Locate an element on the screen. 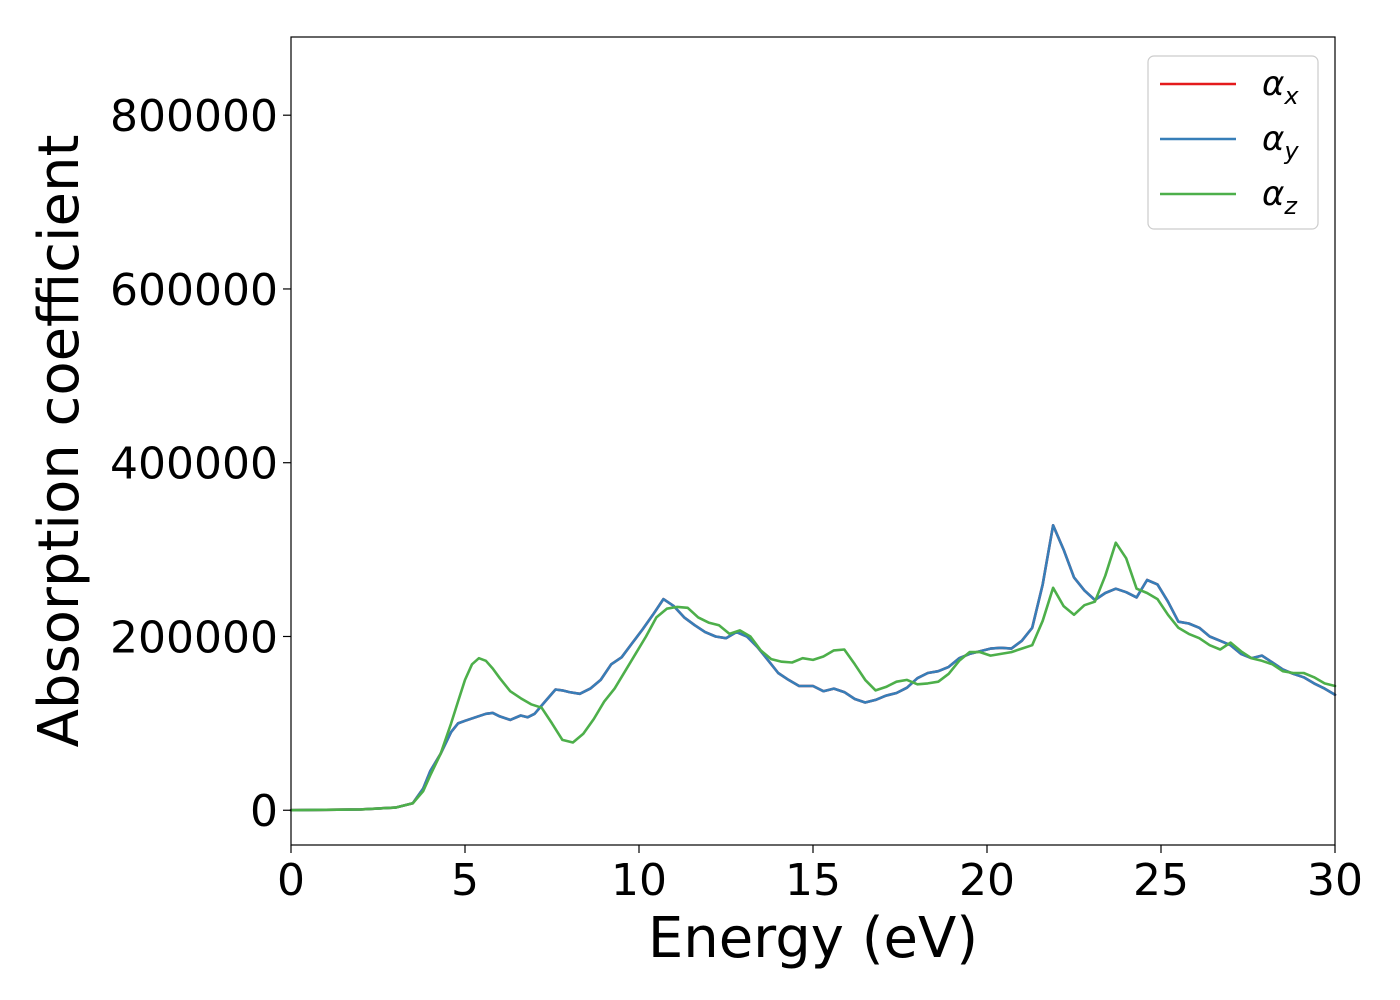 This screenshot has height=1000, width=1400. x-tick-label: 15 is located at coordinates (813, 880).